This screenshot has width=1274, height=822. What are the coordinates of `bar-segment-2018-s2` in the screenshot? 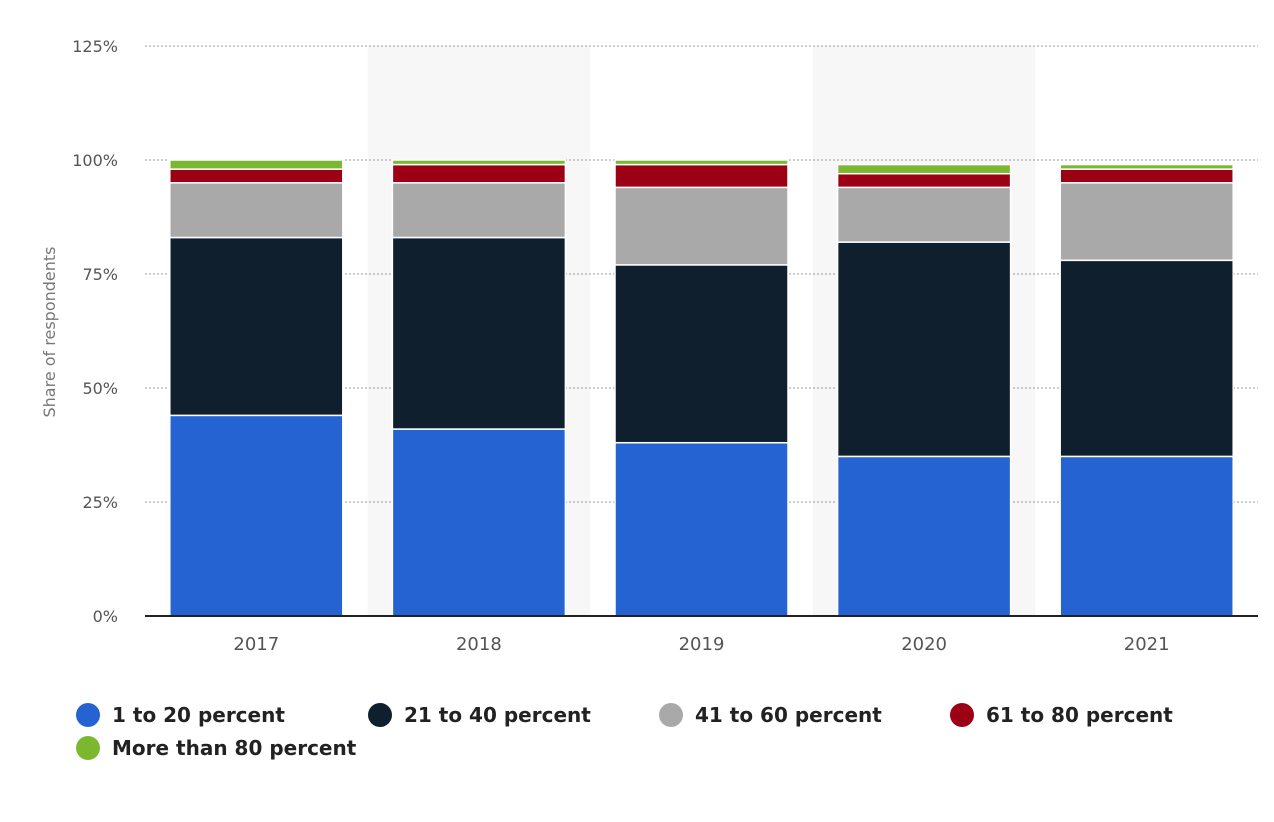 It's located at (479, 333).